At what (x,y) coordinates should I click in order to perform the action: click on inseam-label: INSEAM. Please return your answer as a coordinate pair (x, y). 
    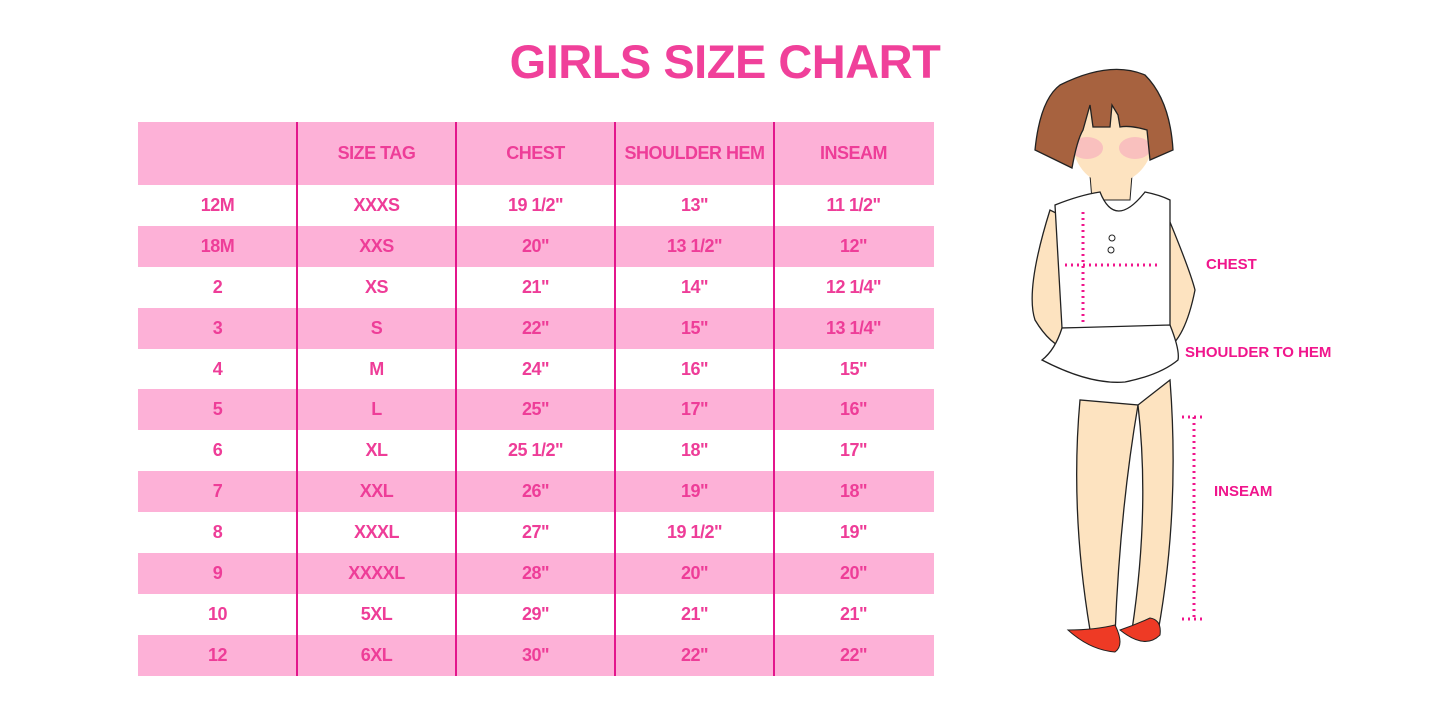
    Looking at the image, I should click on (1243, 491).